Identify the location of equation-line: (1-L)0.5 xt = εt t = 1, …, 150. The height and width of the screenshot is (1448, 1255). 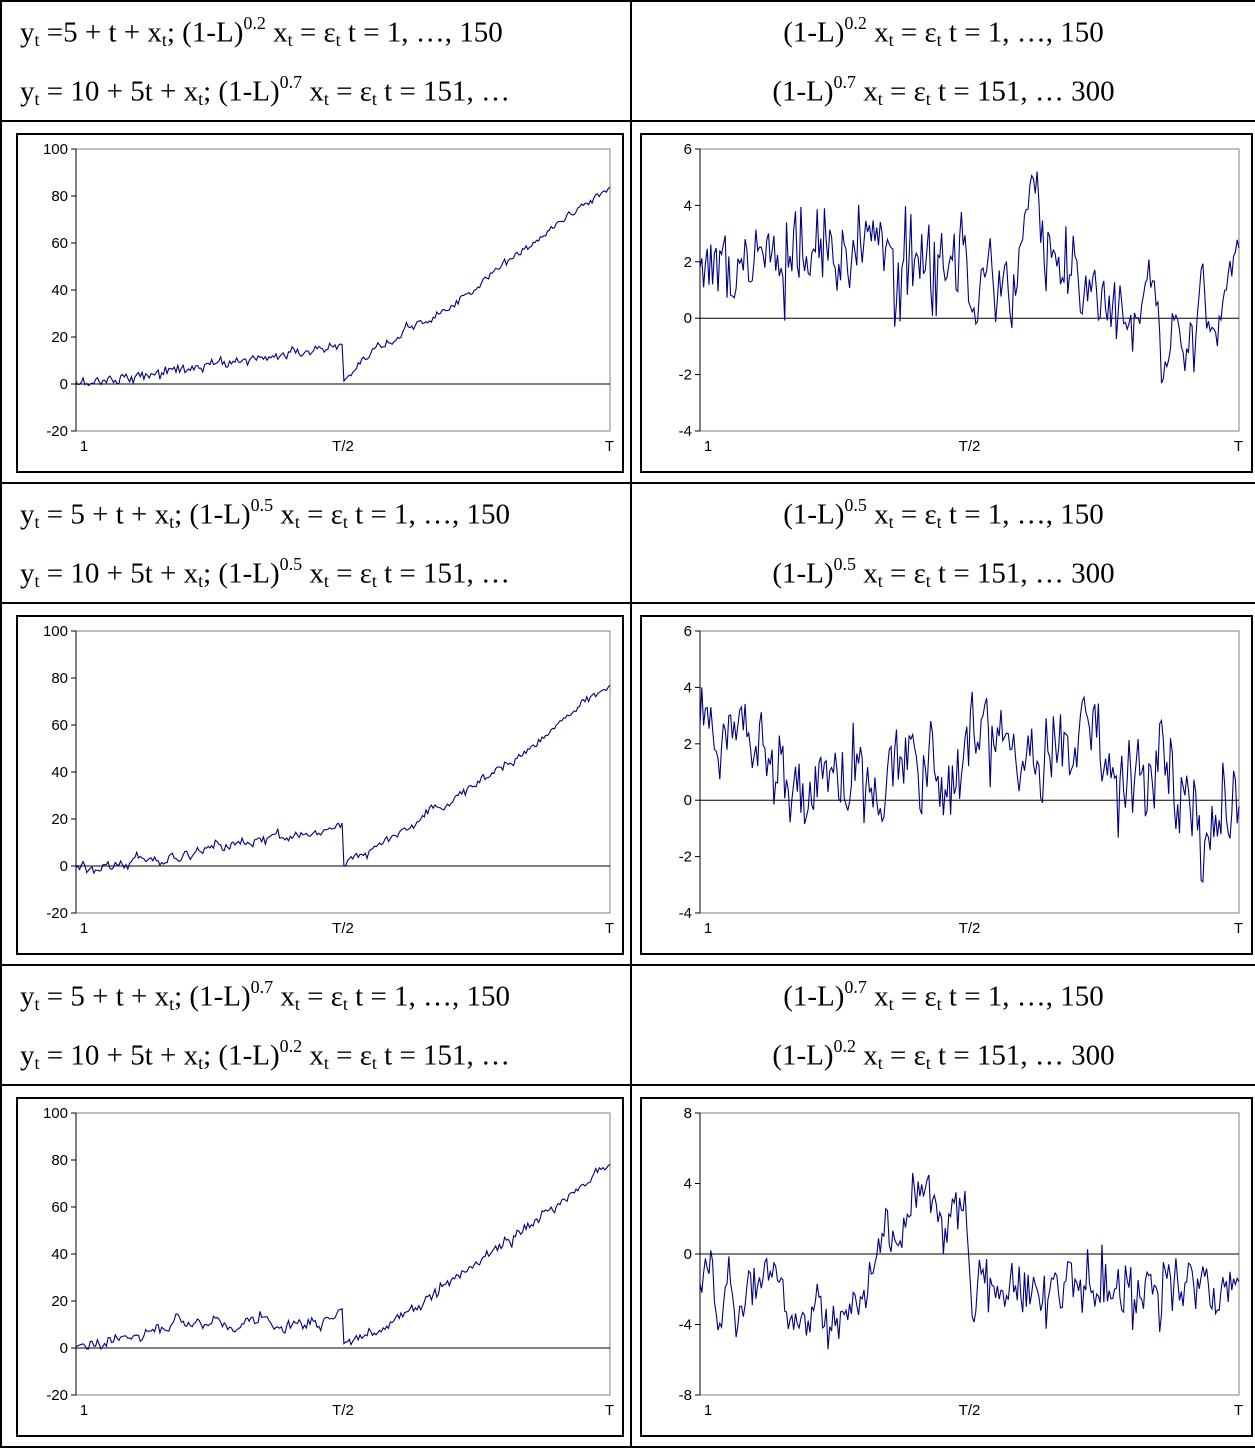
(943, 513).